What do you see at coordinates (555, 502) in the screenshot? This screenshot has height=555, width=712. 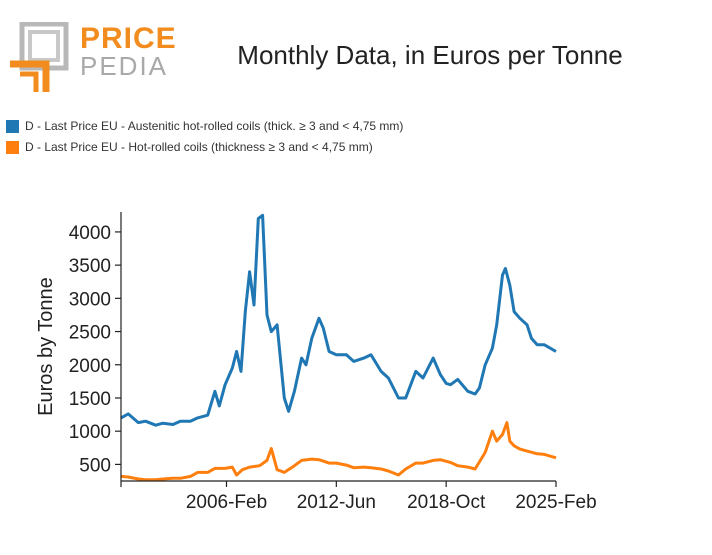 I see `x-tick-label: 2025-Feb` at bounding box center [555, 502].